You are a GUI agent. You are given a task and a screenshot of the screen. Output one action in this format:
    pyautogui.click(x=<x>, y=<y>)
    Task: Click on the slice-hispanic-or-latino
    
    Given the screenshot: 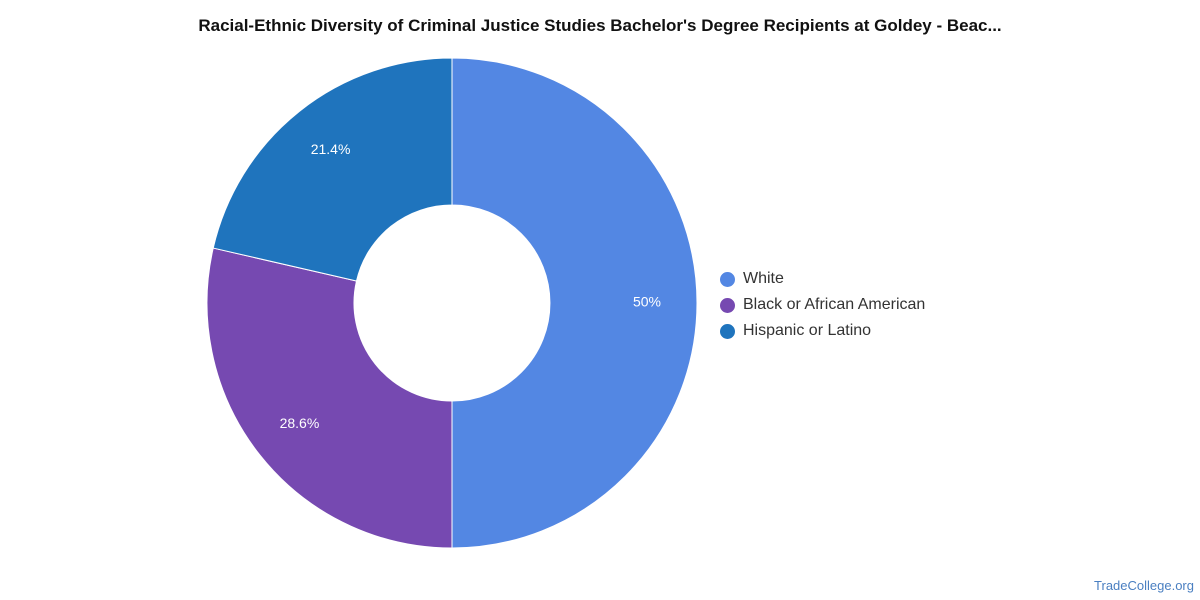 What is the action you would take?
    pyautogui.click(x=332, y=169)
    